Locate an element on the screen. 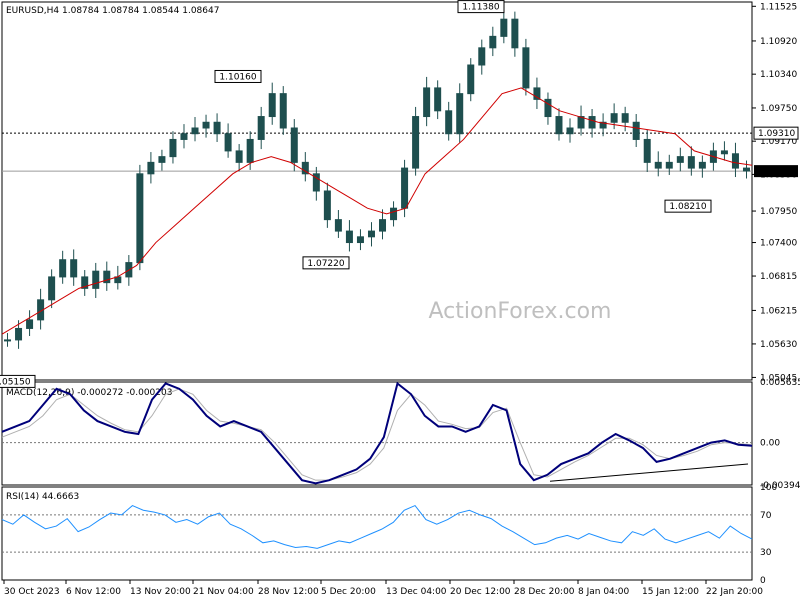  level-price-tag-label: 1.09310 is located at coordinates (776, 134).